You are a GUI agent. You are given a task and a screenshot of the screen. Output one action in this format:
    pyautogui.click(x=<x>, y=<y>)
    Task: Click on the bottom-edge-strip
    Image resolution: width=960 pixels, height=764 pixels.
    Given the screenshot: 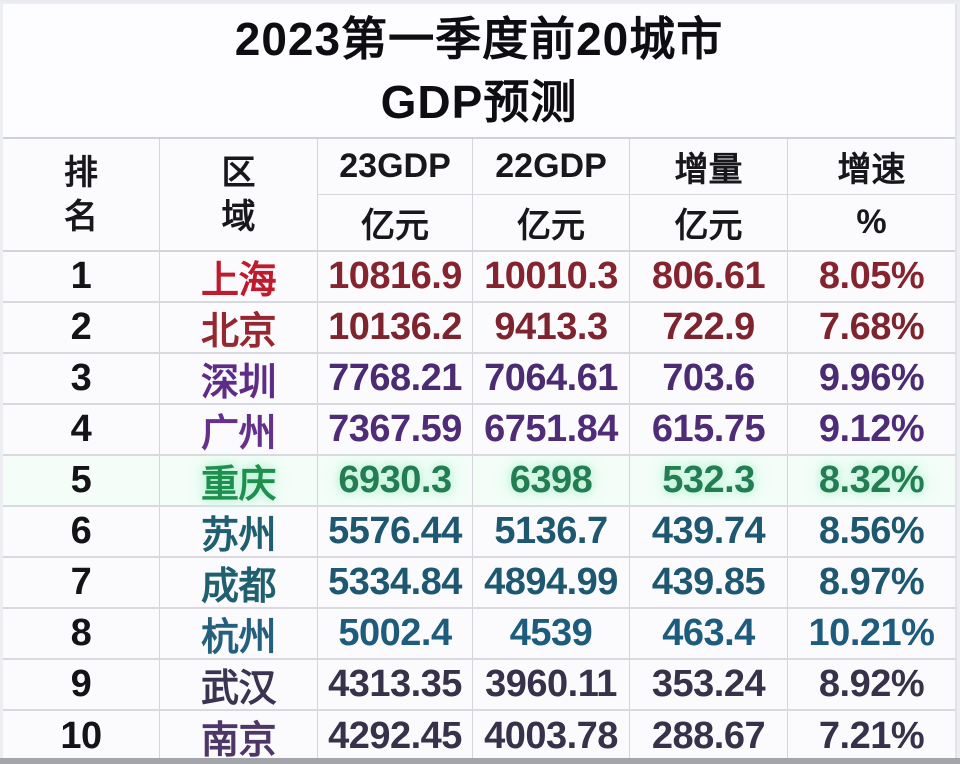 What is the action you would take?
    pyautogui.click(x=480, y=761)
    